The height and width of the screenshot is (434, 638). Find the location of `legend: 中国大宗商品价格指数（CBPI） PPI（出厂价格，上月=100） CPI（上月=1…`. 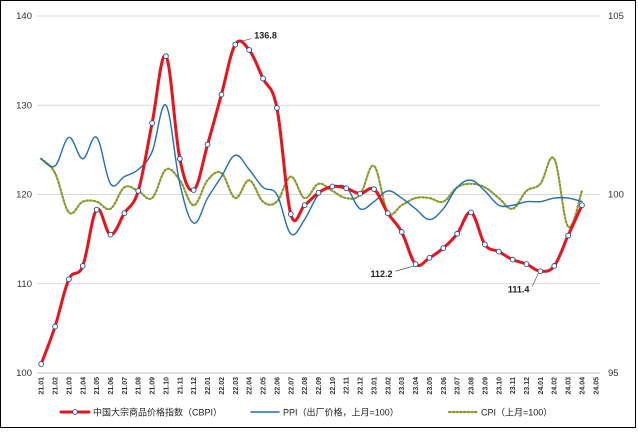

legend: 中国大宗商品价格指数（CBPI） PPI（出厂价格，上月=100） CPI（上月=1… is located at coordinates (305, 412).